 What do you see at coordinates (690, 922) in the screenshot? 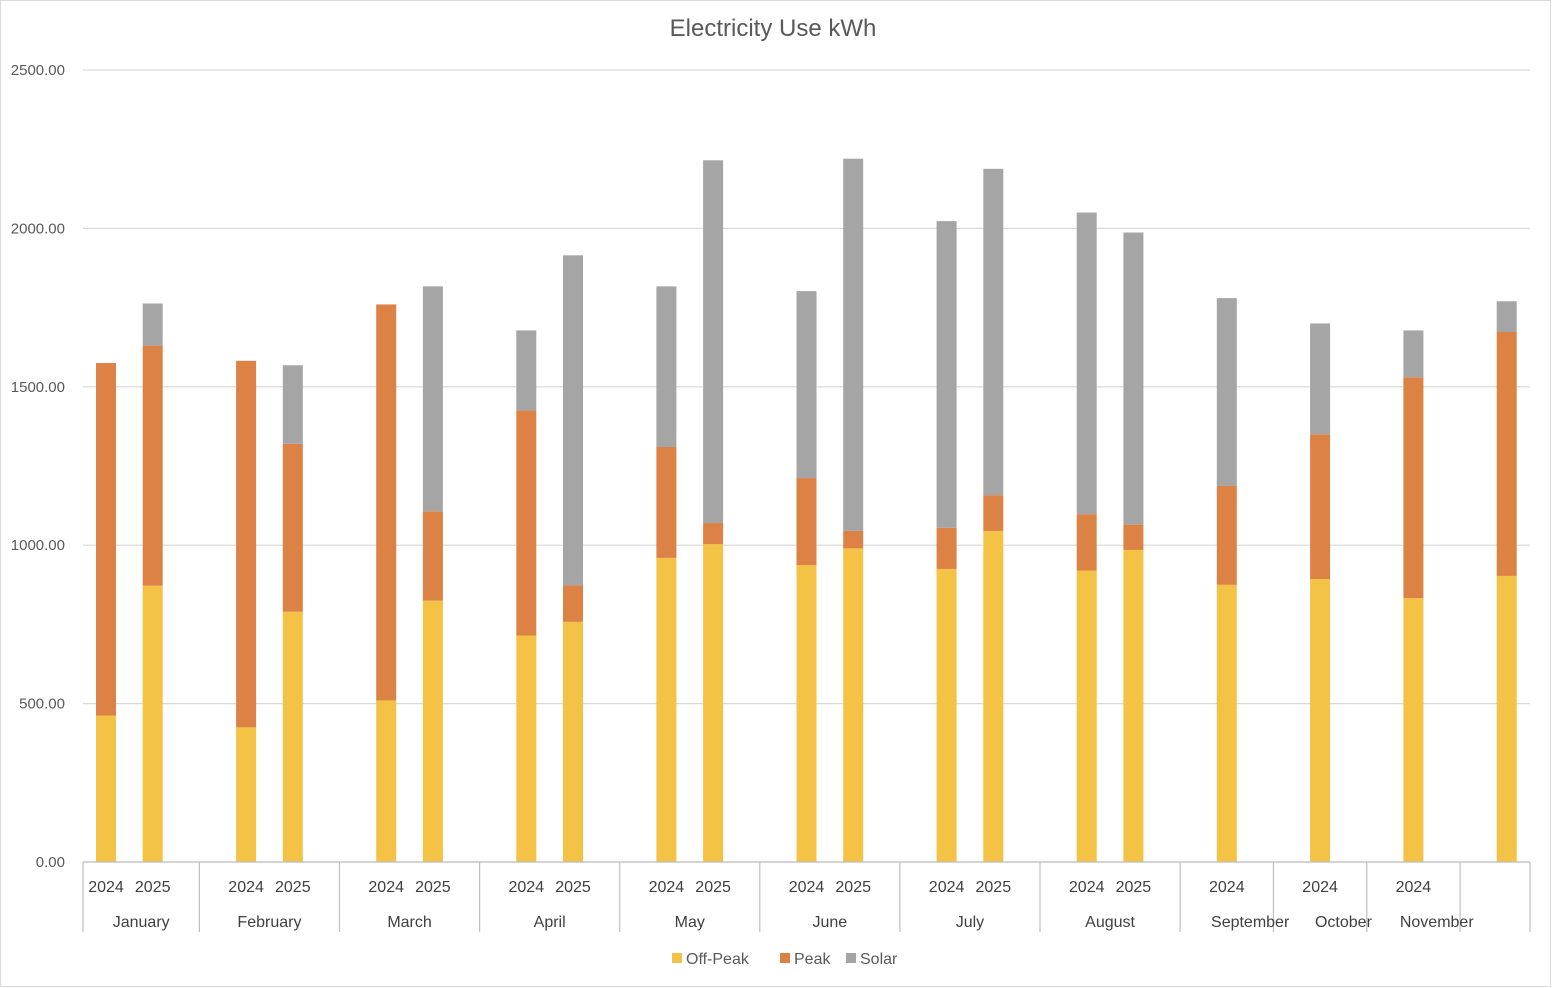
I see `x-group-label-month: May` at bounding box center [690, 922].